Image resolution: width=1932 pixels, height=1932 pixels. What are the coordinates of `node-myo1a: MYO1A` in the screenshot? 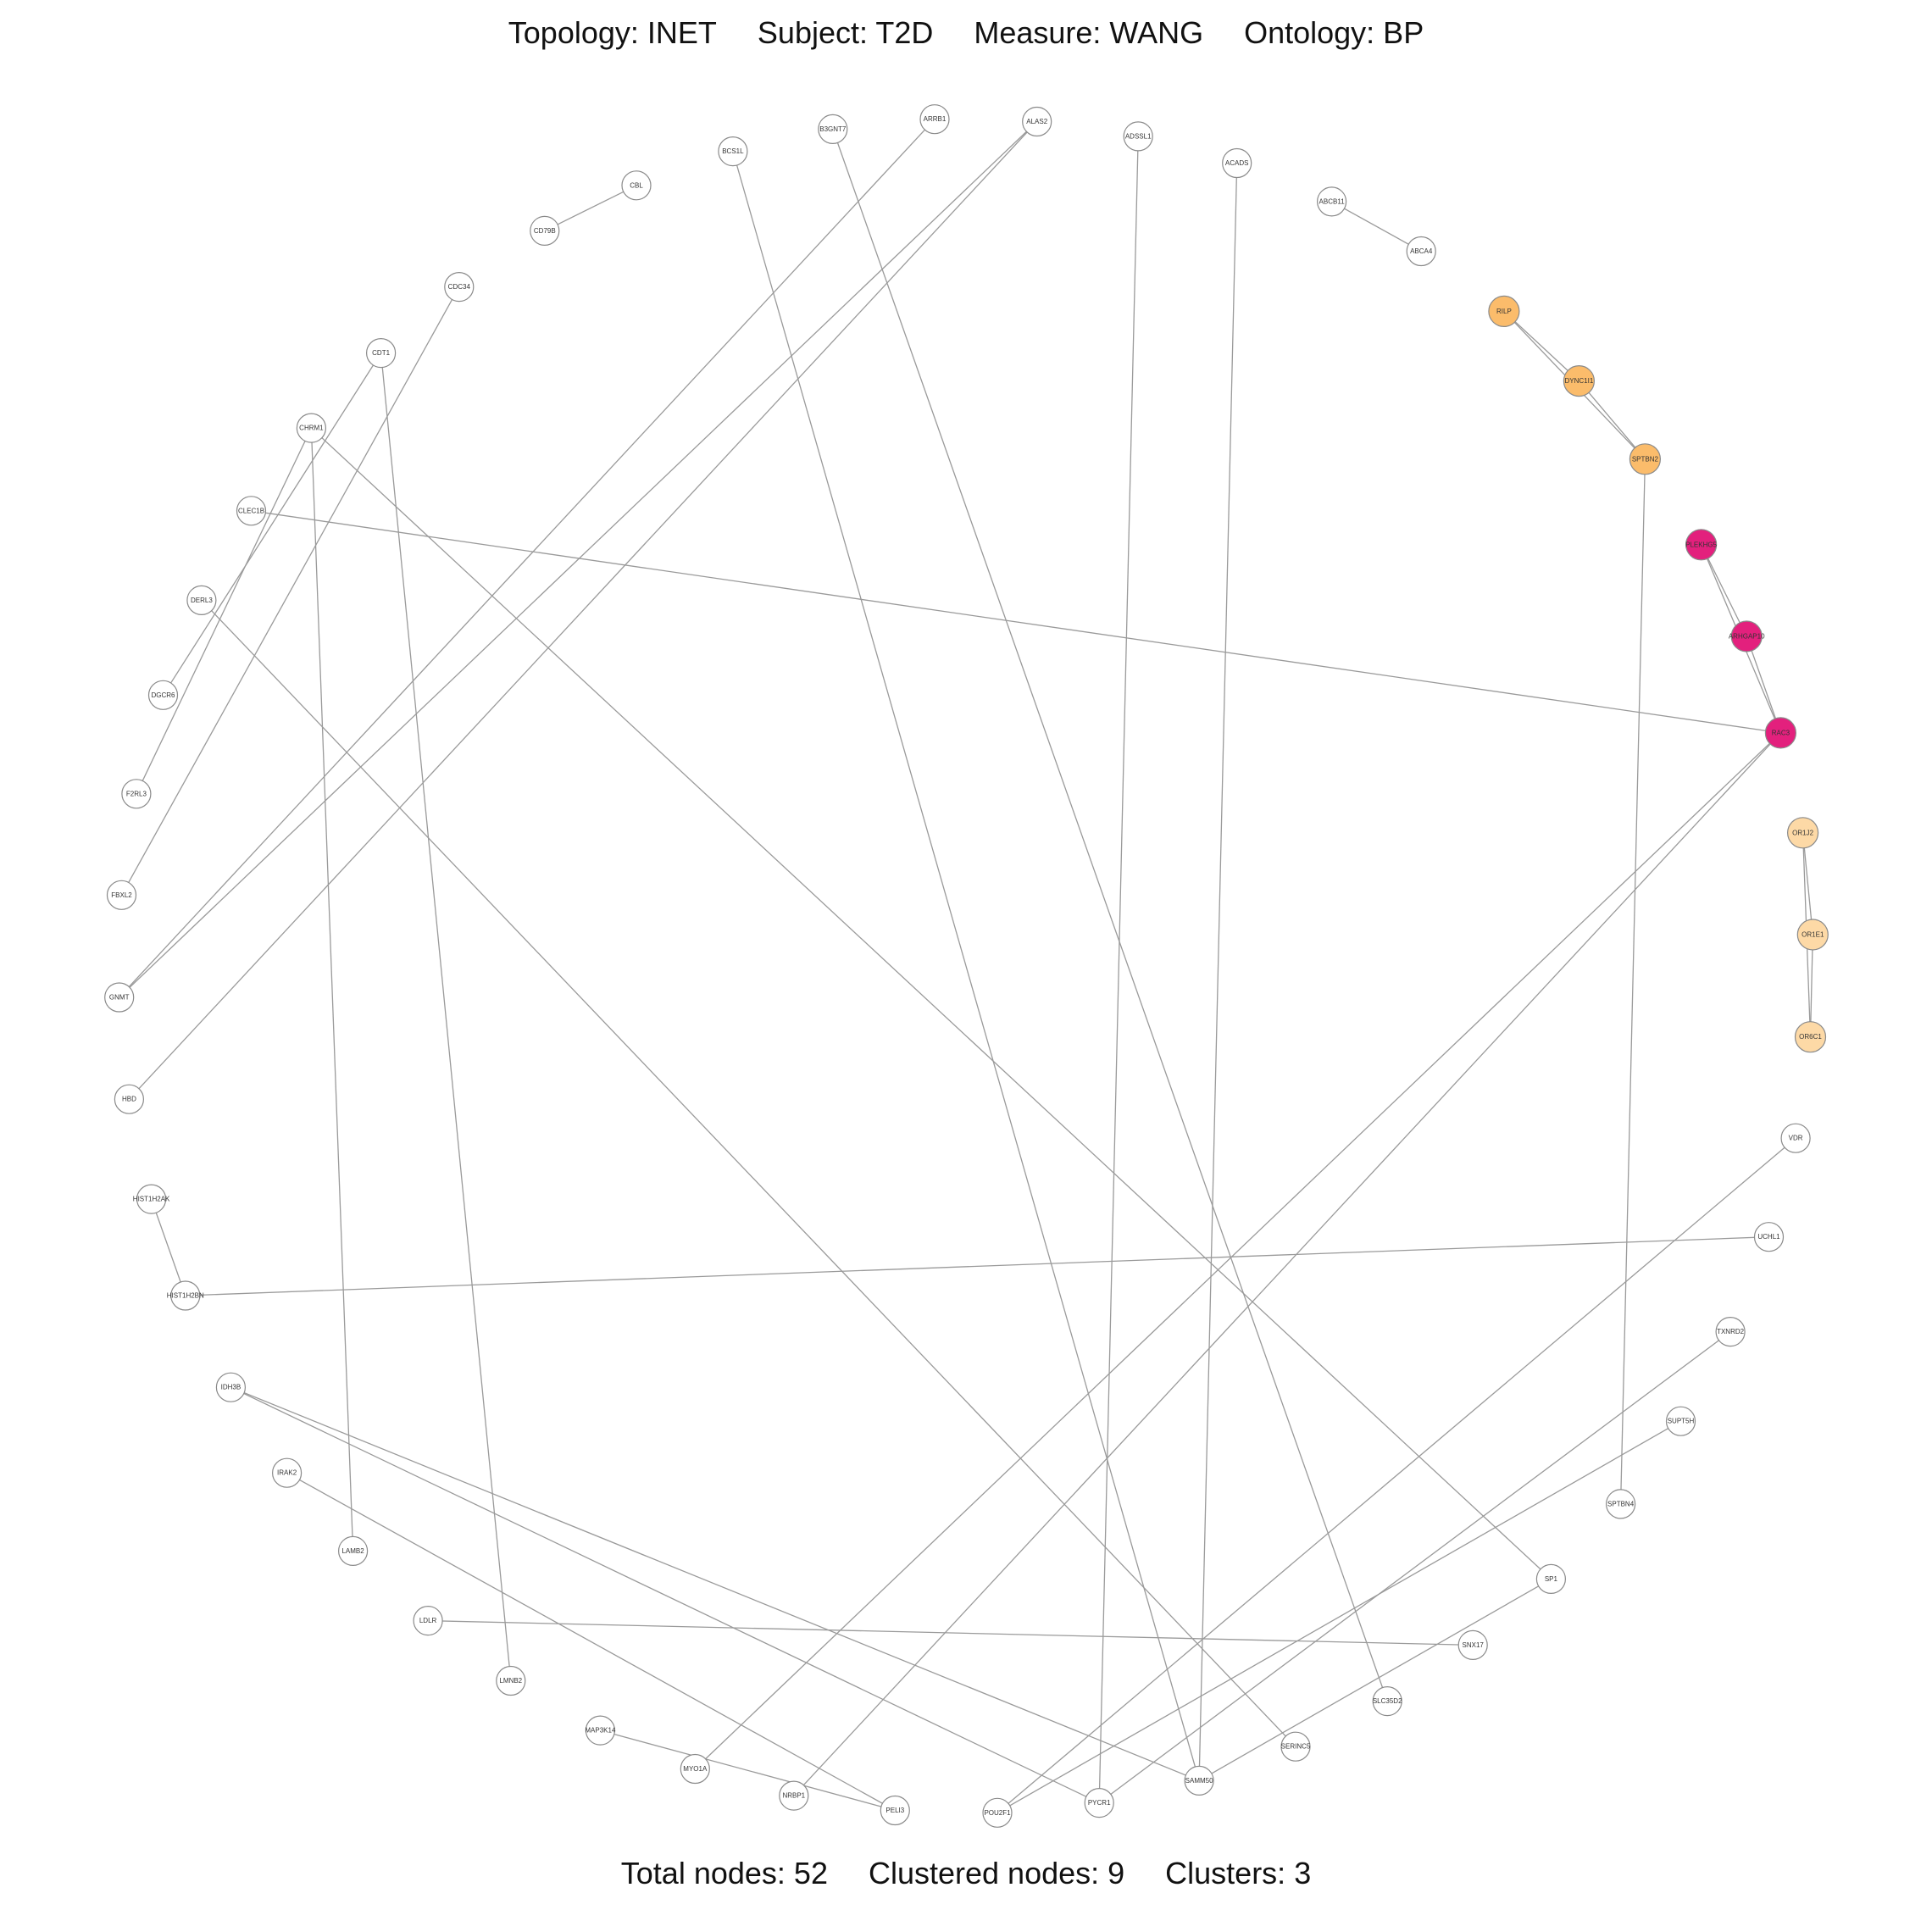 It's located at (695, 1769).